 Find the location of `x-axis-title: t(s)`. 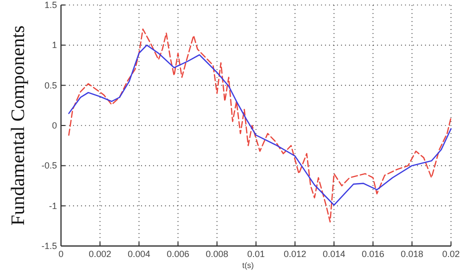

x-axis-title: t(s) is located at coordinates (248, 265).